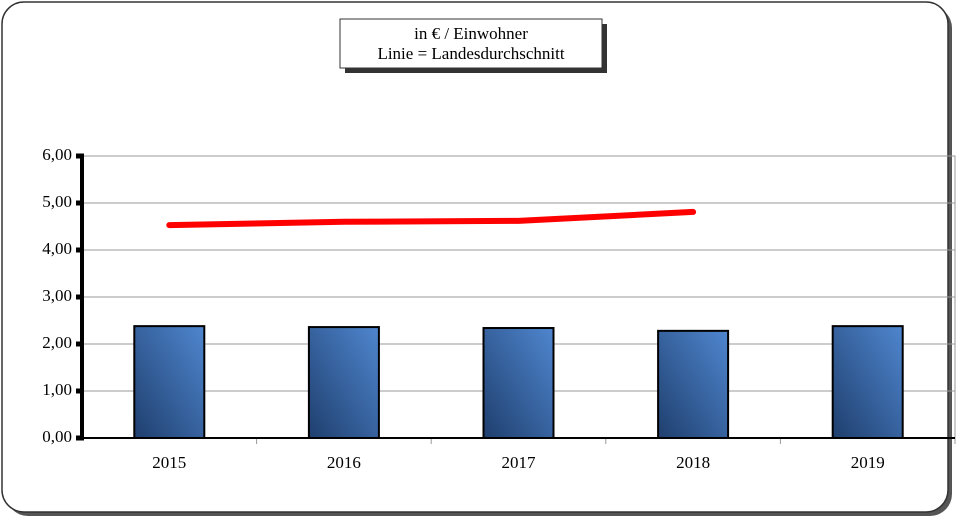 The height and width of the screenshot is (520, 956). What do you see at coordinates (57, 436) in the screenshot?
I see `y-tick-label: 0,00` at bounding box center [57, 436].